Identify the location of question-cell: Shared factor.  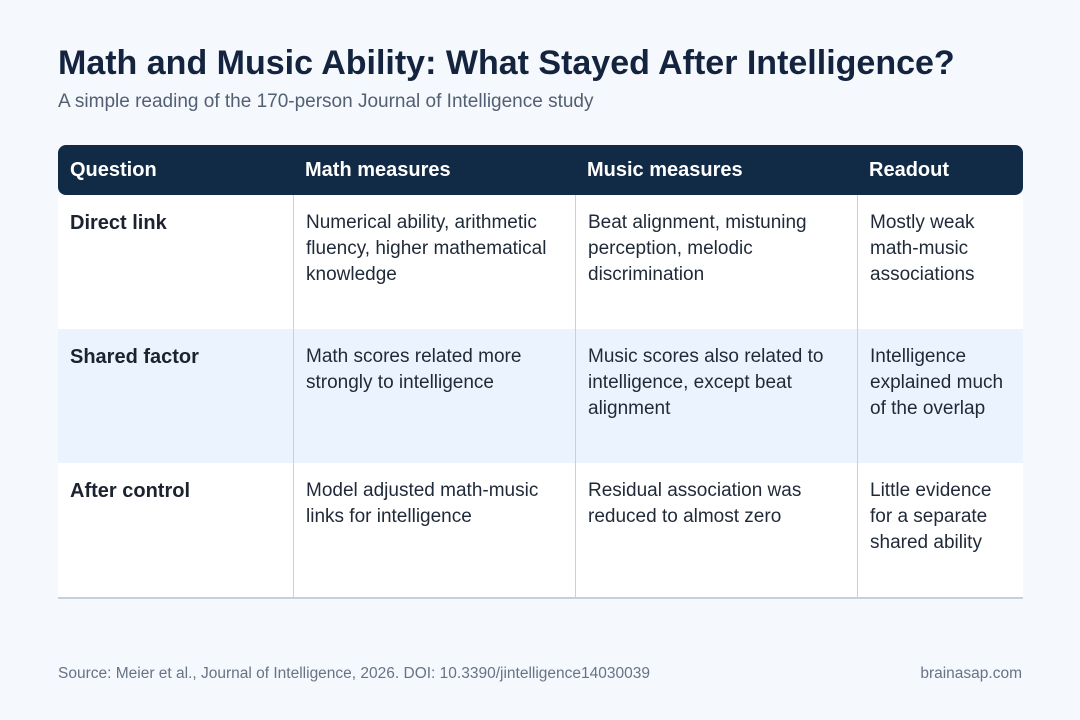
(134, 357).